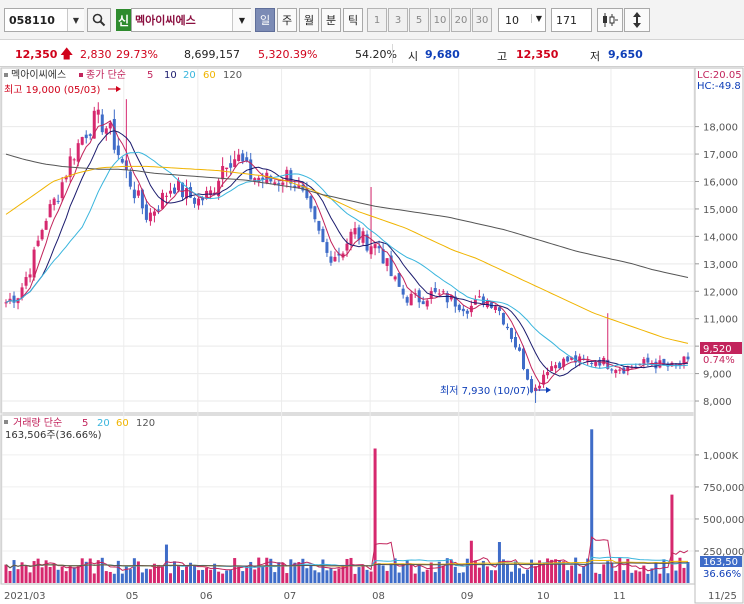  I want to click on period-tick-button: 틱, so click(353, 20).